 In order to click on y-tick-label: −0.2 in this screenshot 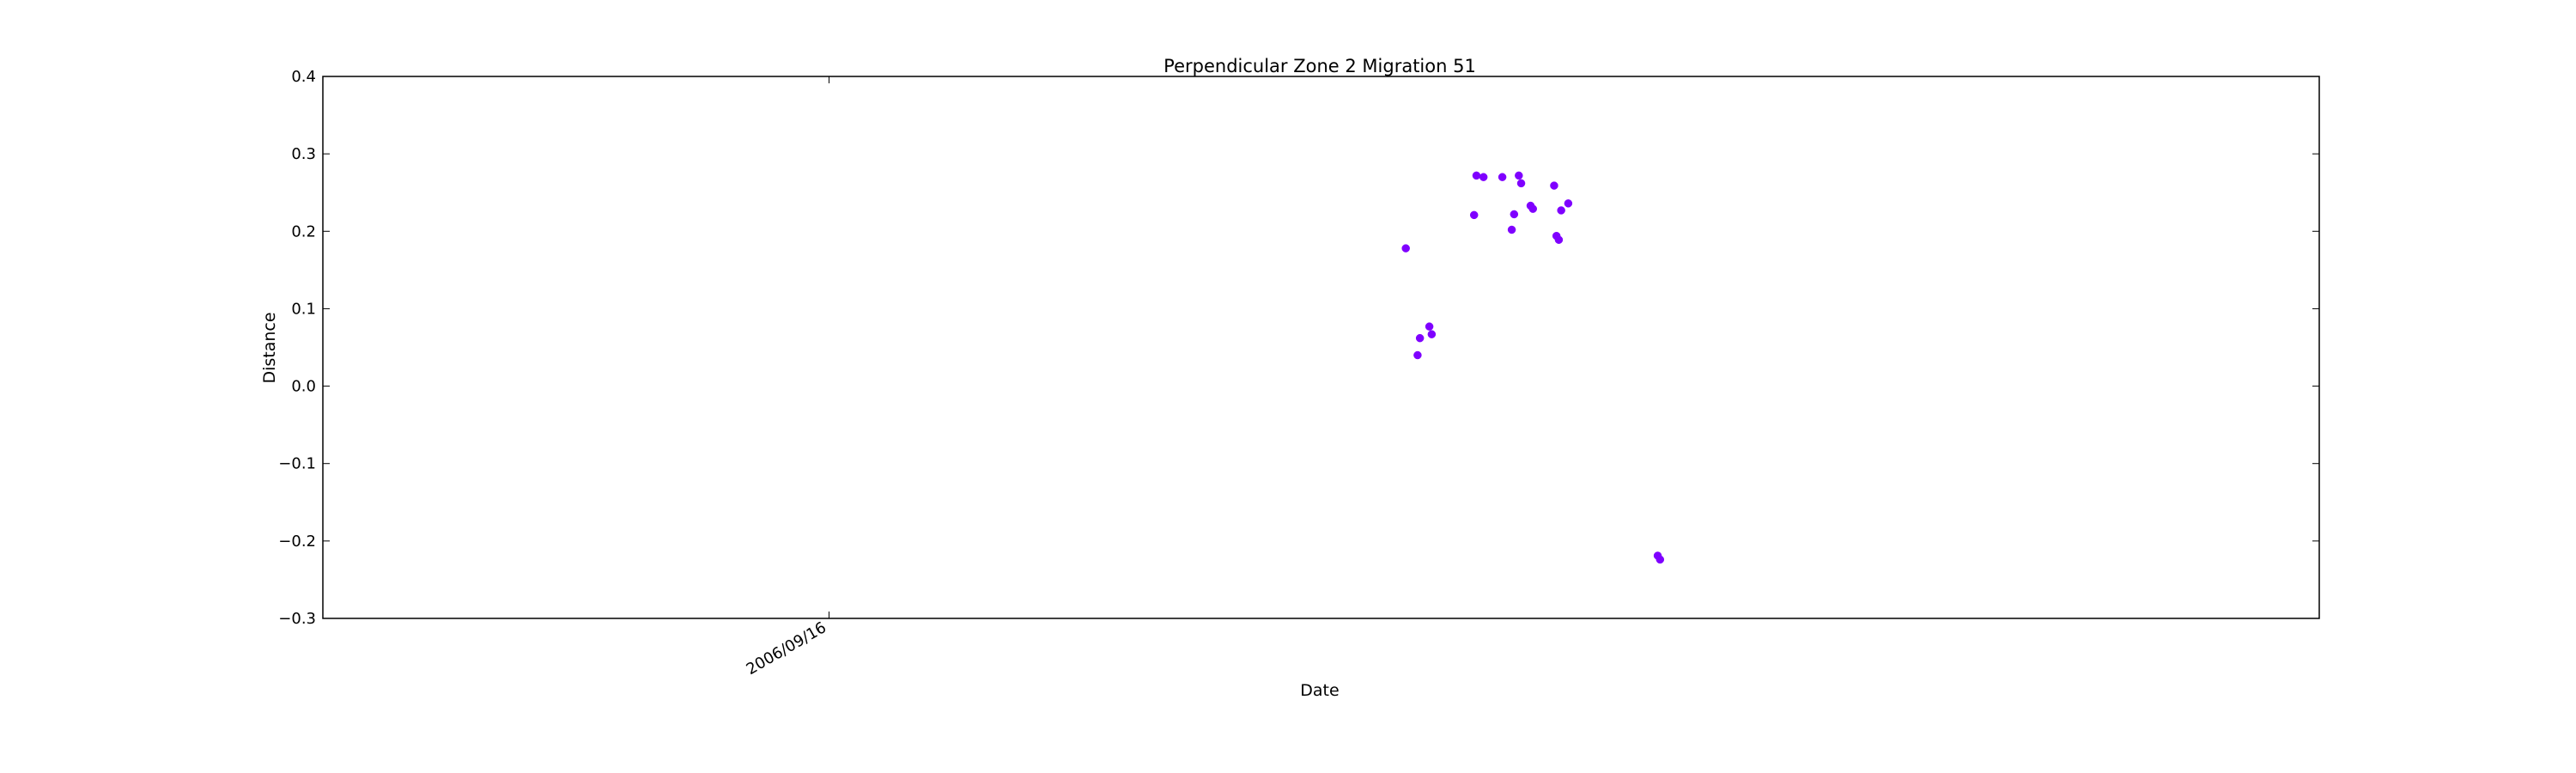, I will do `click(297, 542)`.